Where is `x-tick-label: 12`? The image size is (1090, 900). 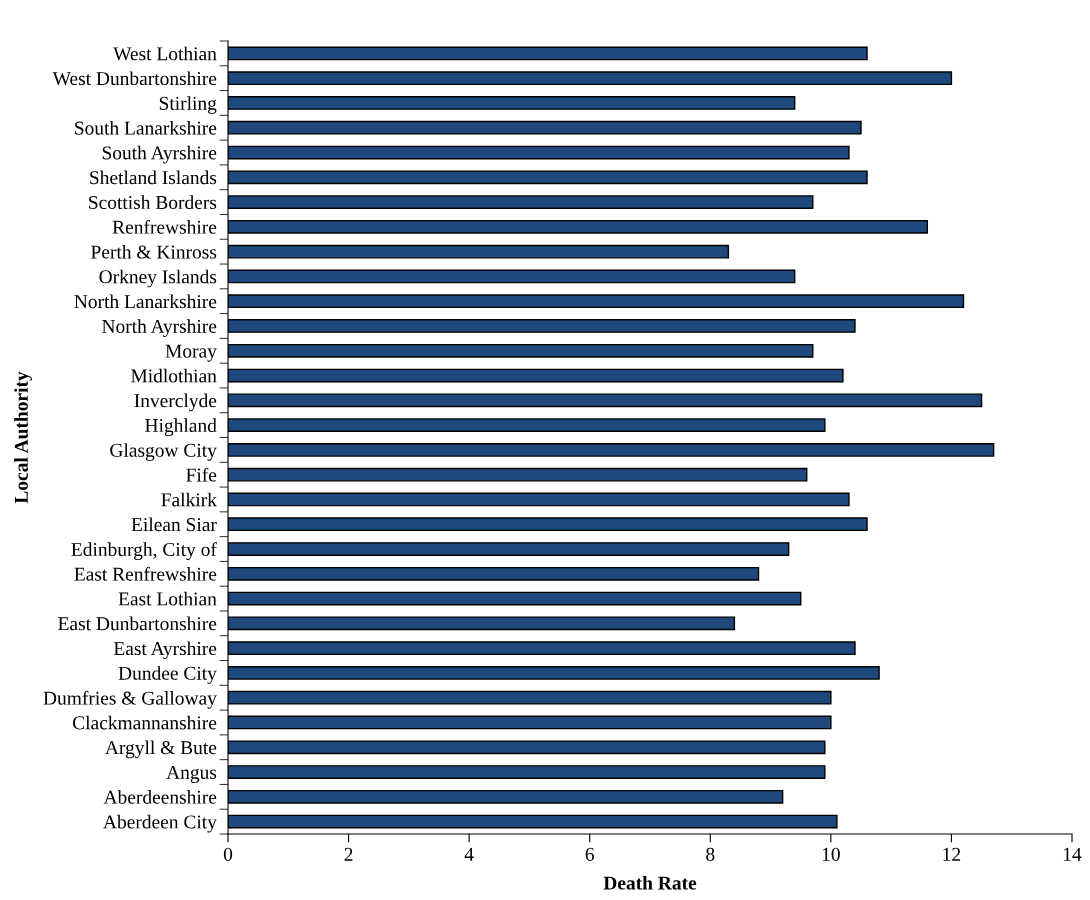
x-tick-label: 12 is located at coordinates (952, 854).